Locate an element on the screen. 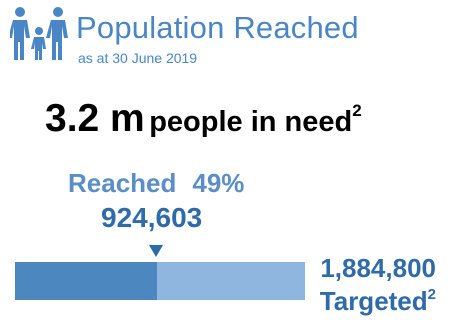 Image resolution: width=450 pixels, height=320 pixels. people-in-need-label: people in need is located at coordinates (251, 122).